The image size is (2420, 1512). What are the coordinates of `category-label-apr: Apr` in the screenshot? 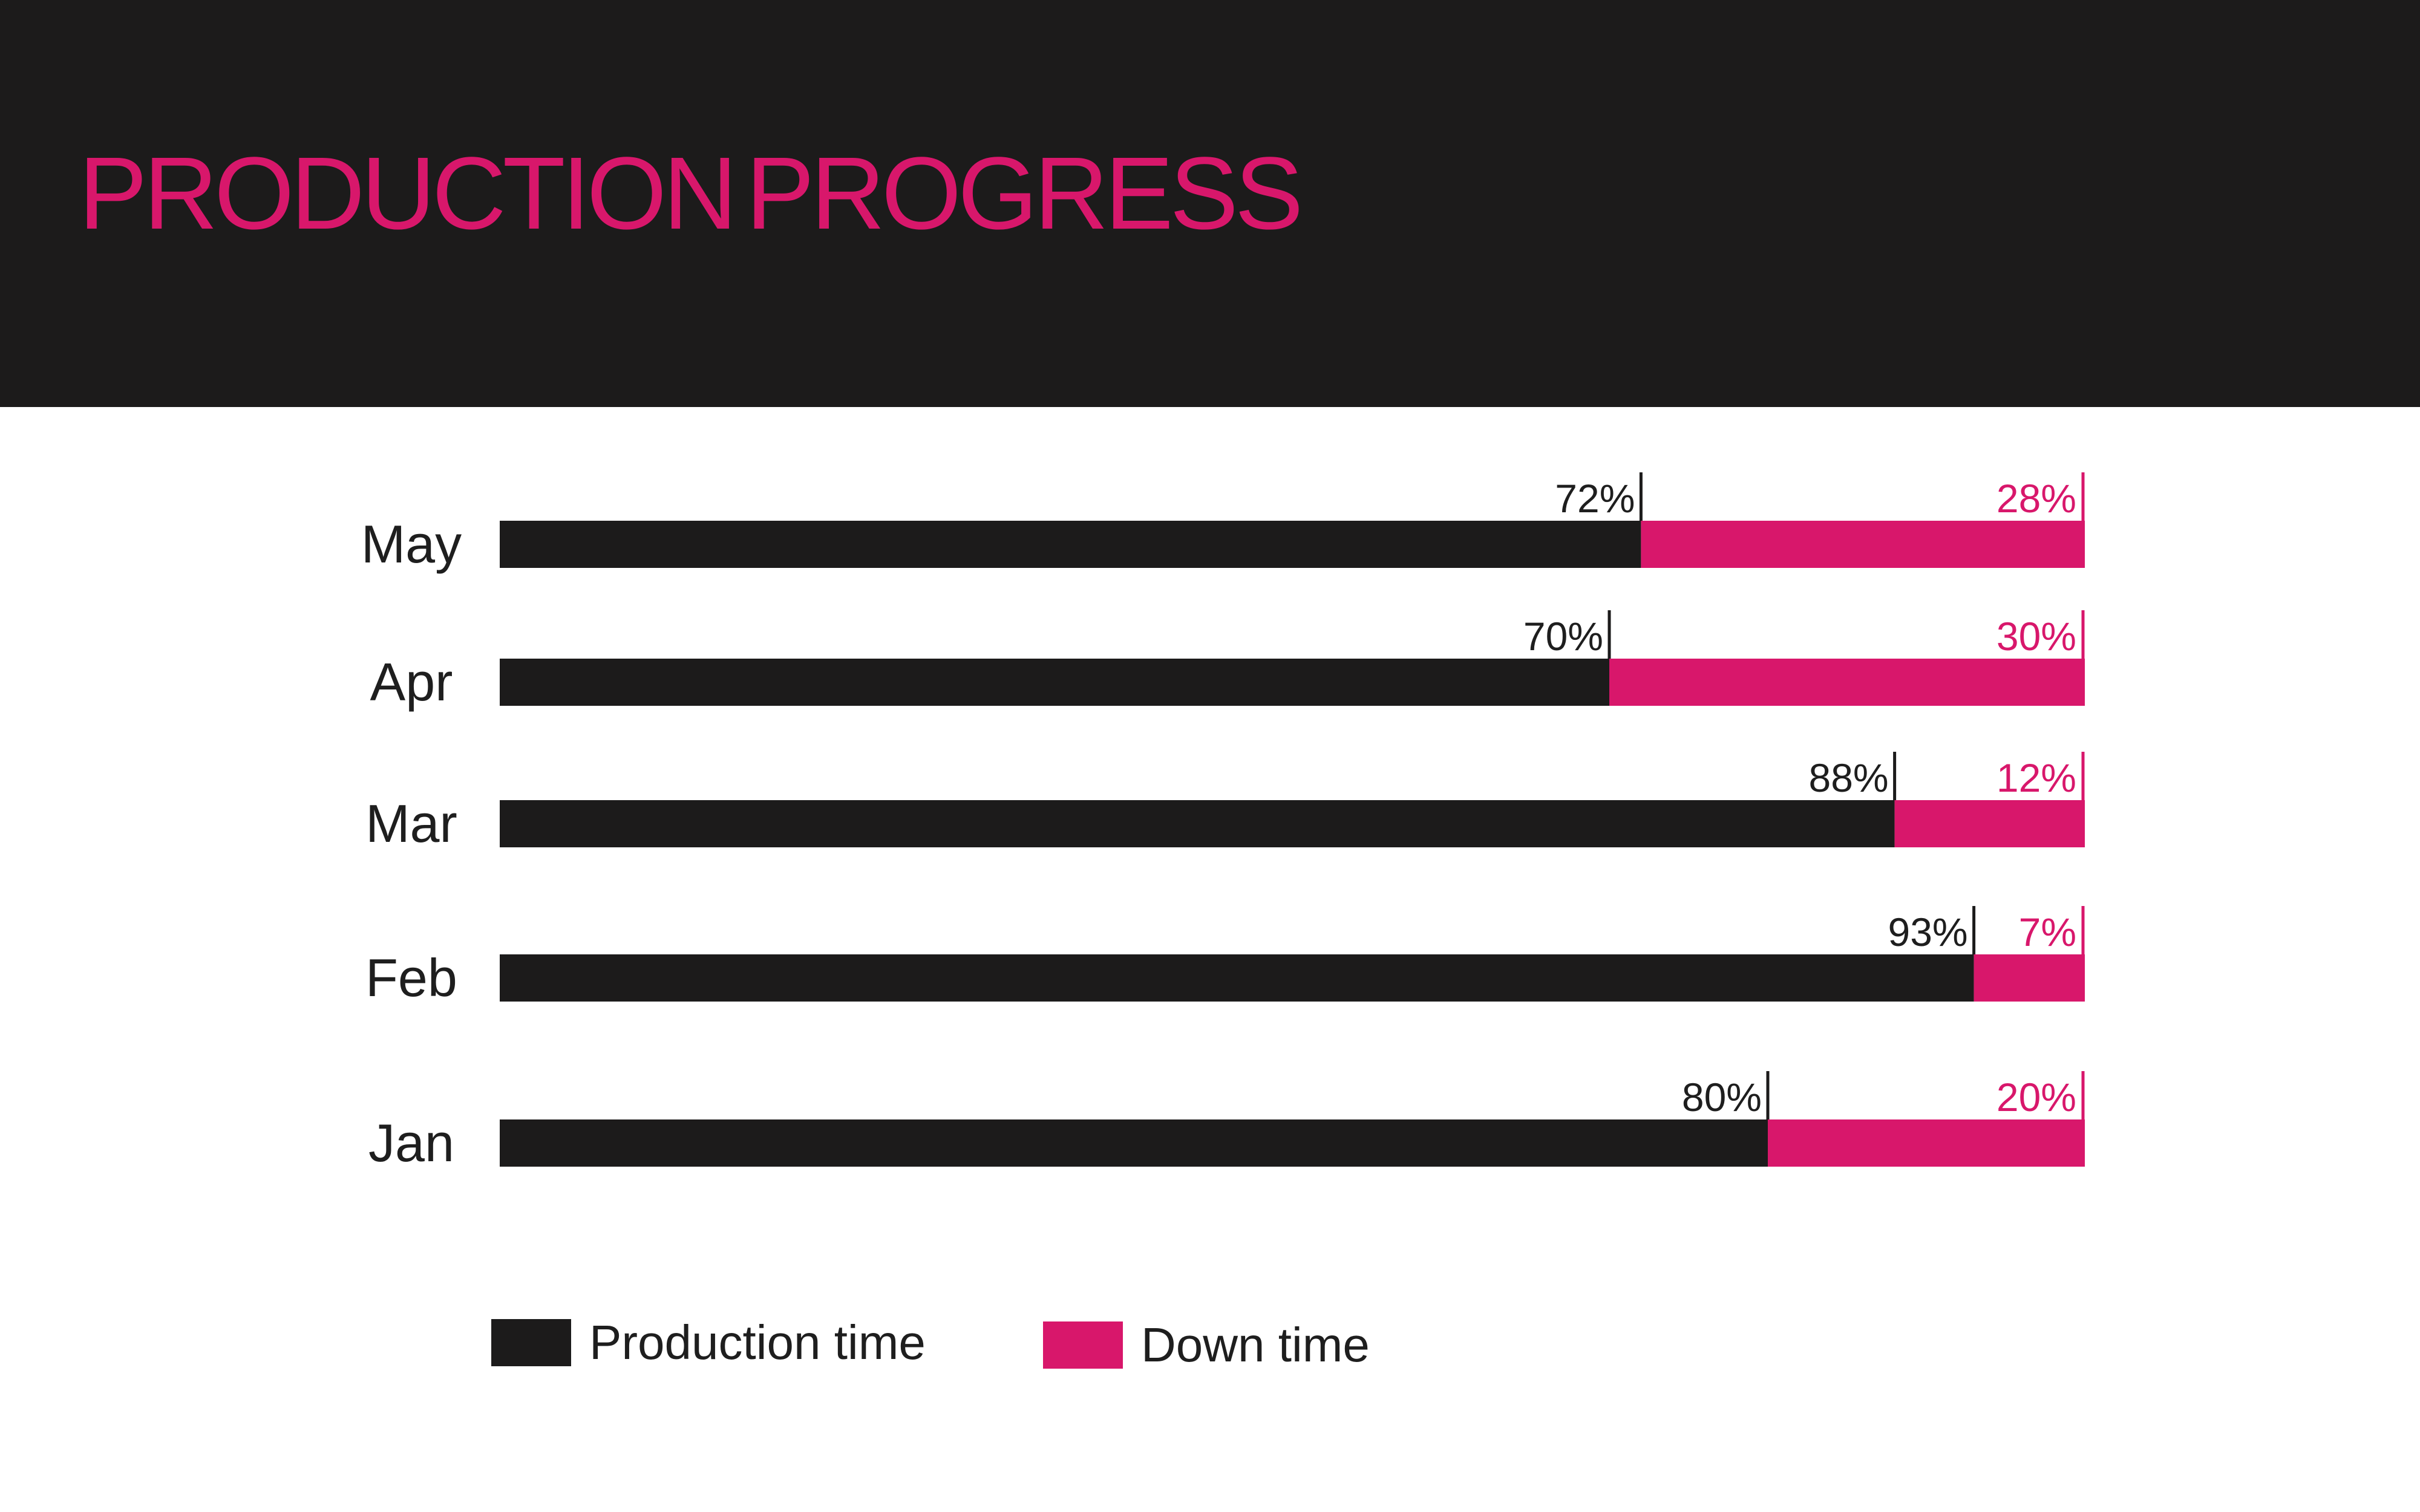 It's located at (411, 682).